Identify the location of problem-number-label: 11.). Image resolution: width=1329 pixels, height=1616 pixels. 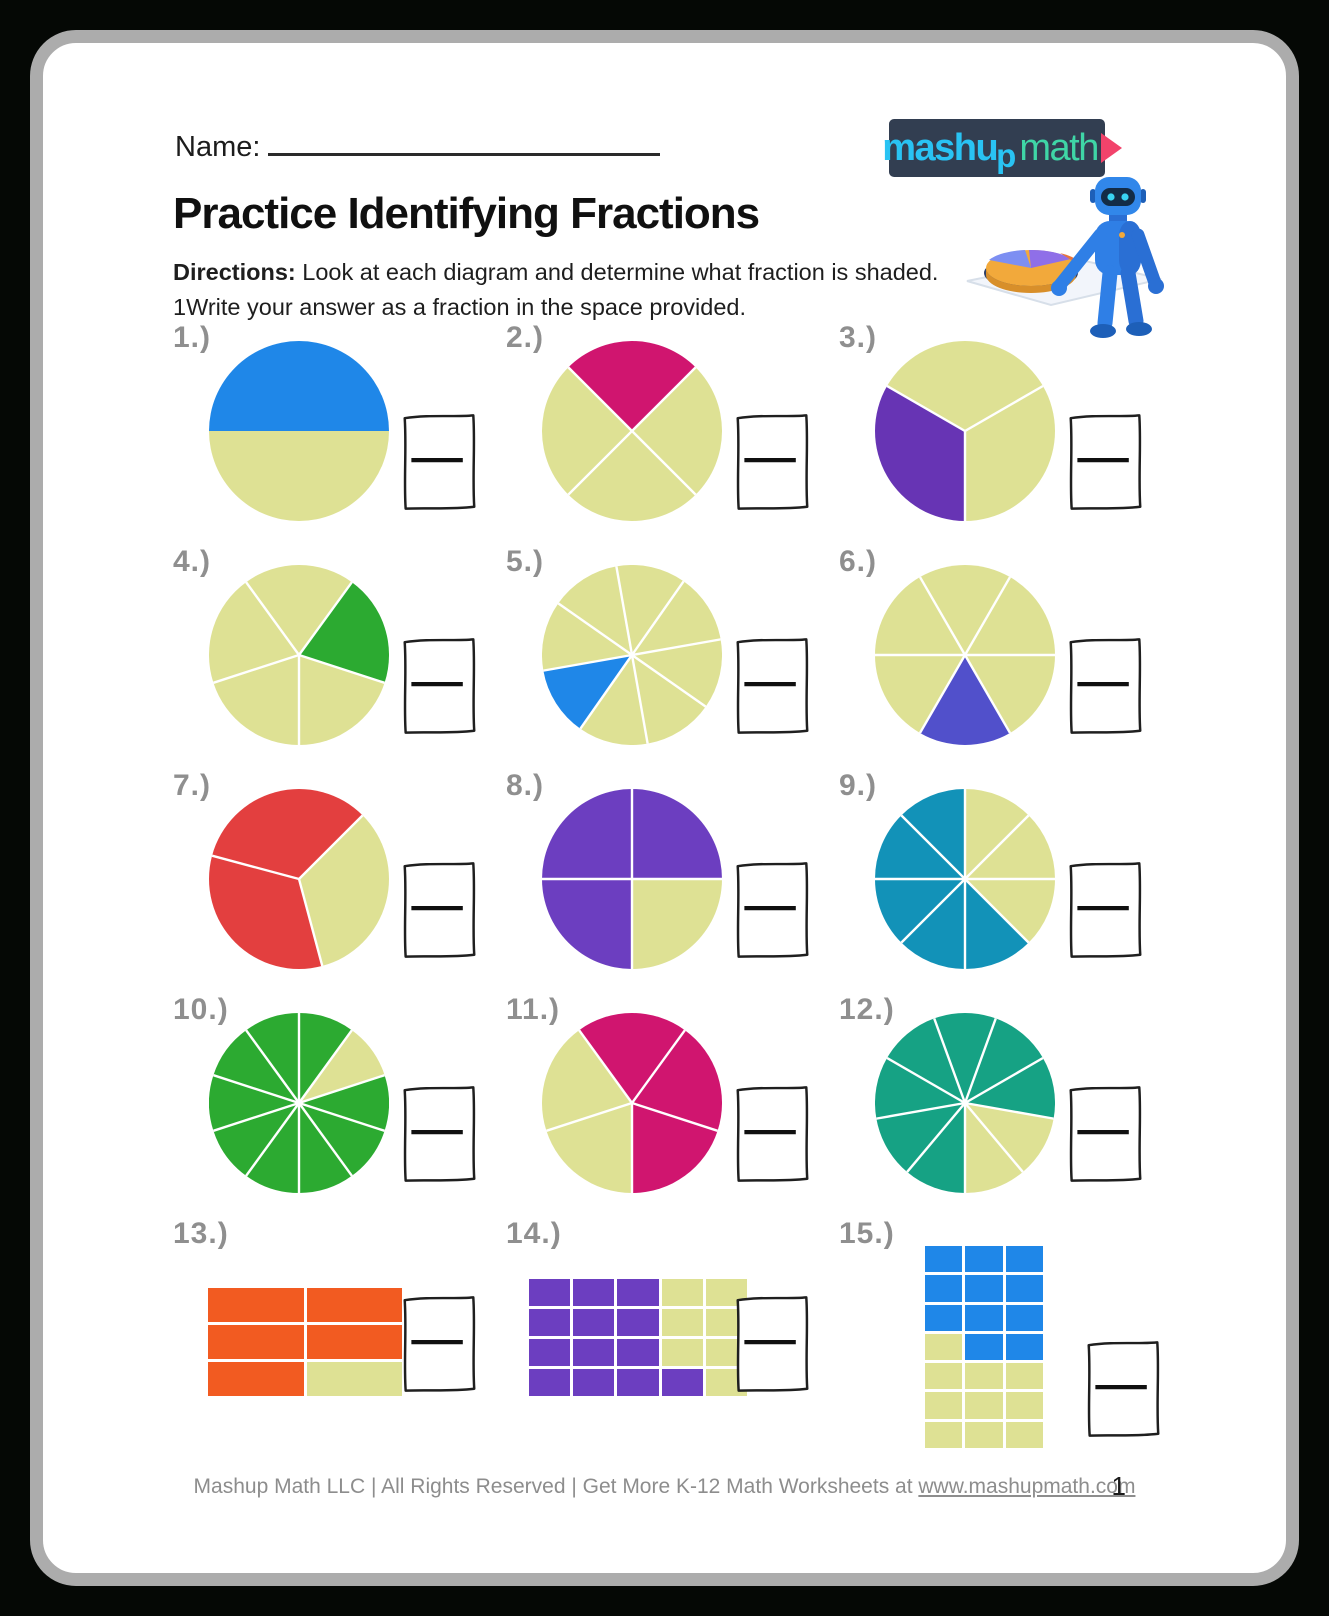
(533, 1009).